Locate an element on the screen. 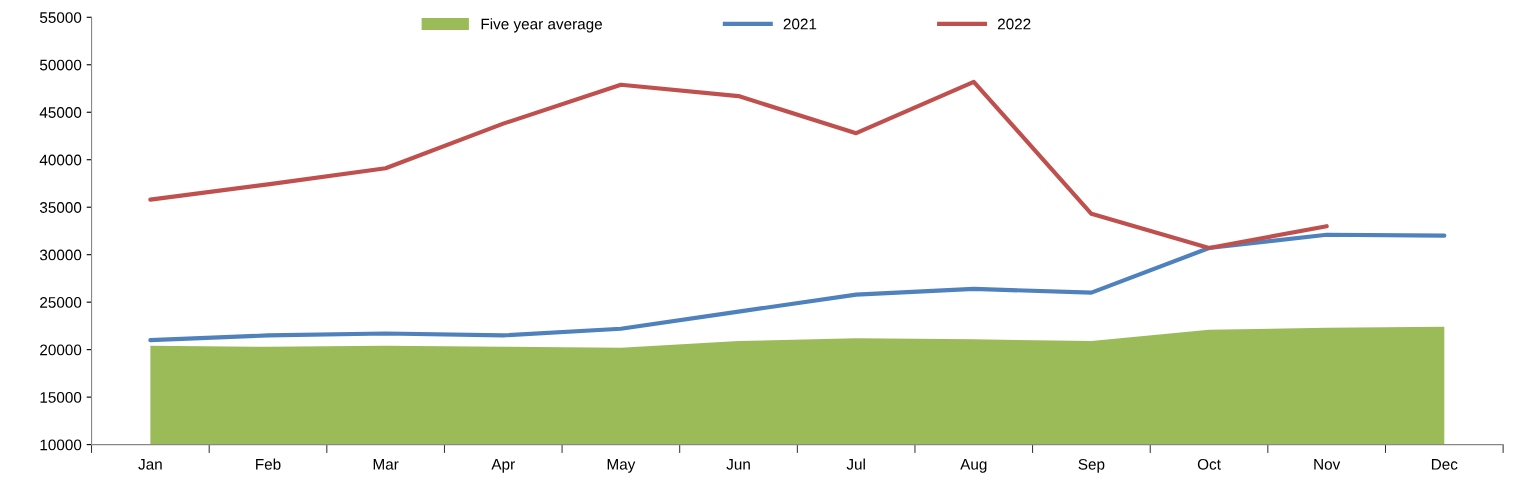  x-tick-label: May is located at coordinates (621, 466).